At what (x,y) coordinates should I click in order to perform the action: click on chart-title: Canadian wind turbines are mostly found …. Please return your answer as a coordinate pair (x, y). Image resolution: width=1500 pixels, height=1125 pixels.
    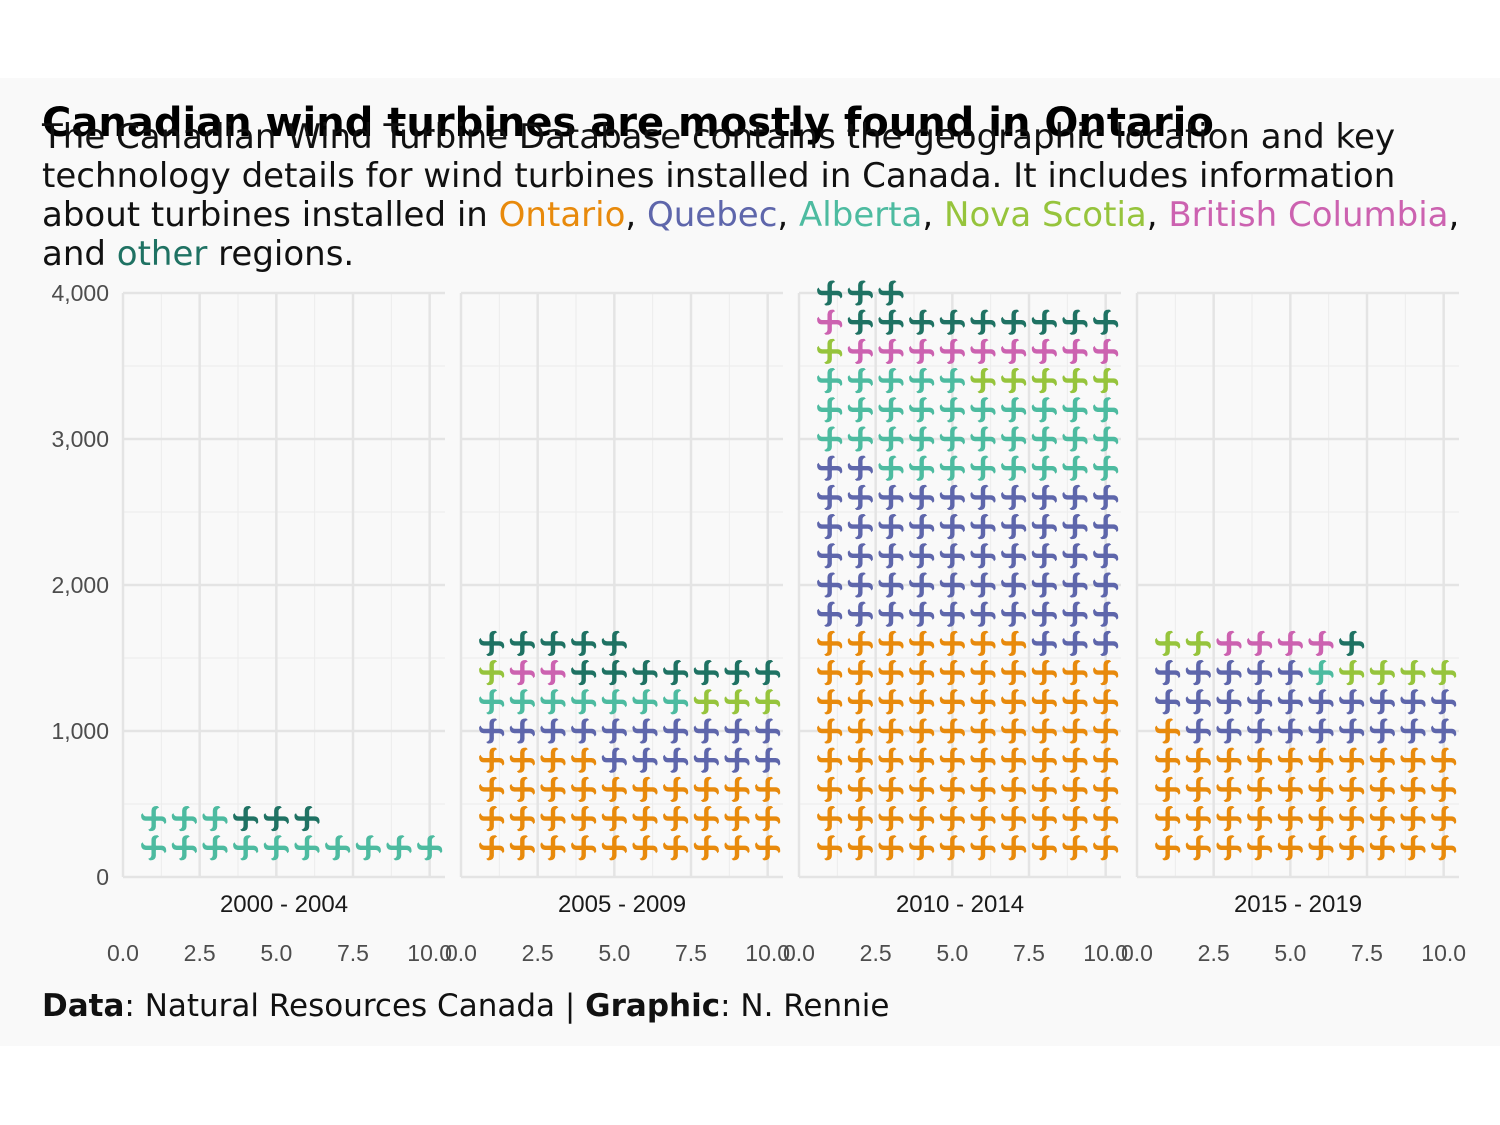
    Looking at the image, I should click on (628, 123).